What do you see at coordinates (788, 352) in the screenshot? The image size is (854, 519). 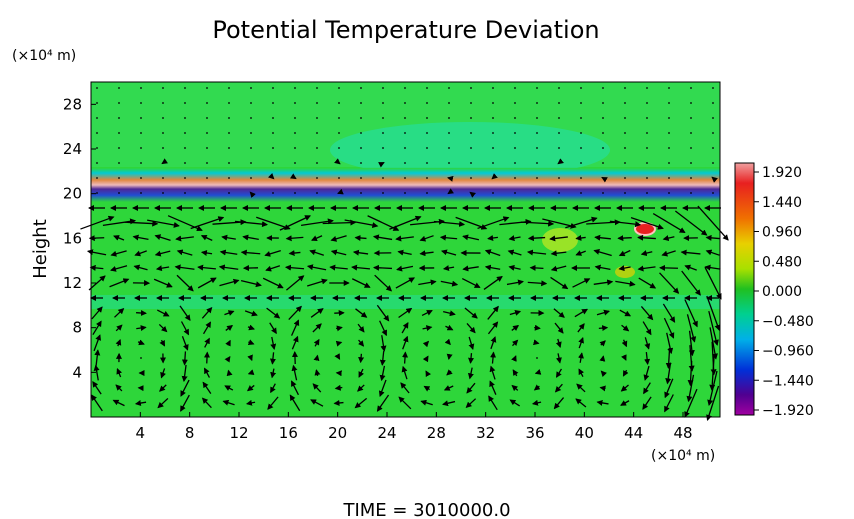 I see `colorbar-label: −0.960` at bounding box center [788, 352].